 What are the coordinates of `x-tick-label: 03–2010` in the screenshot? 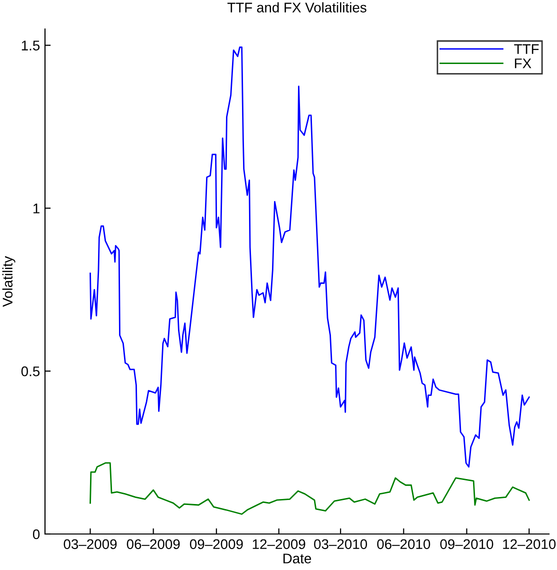 It's located at (341, 544).